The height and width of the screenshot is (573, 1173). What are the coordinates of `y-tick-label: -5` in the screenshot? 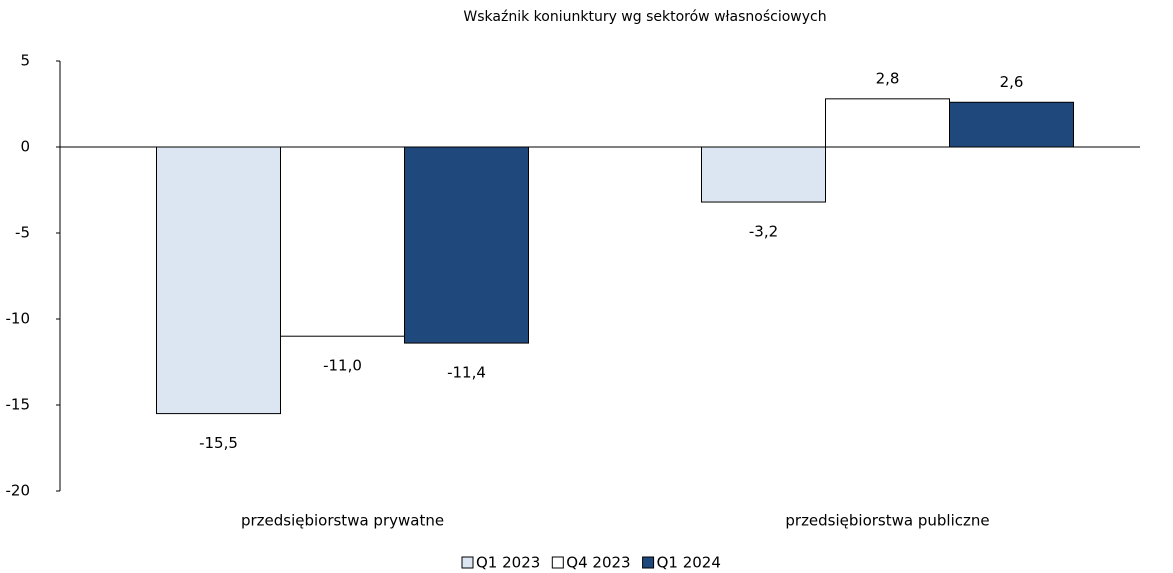 It's located at (22, 233).